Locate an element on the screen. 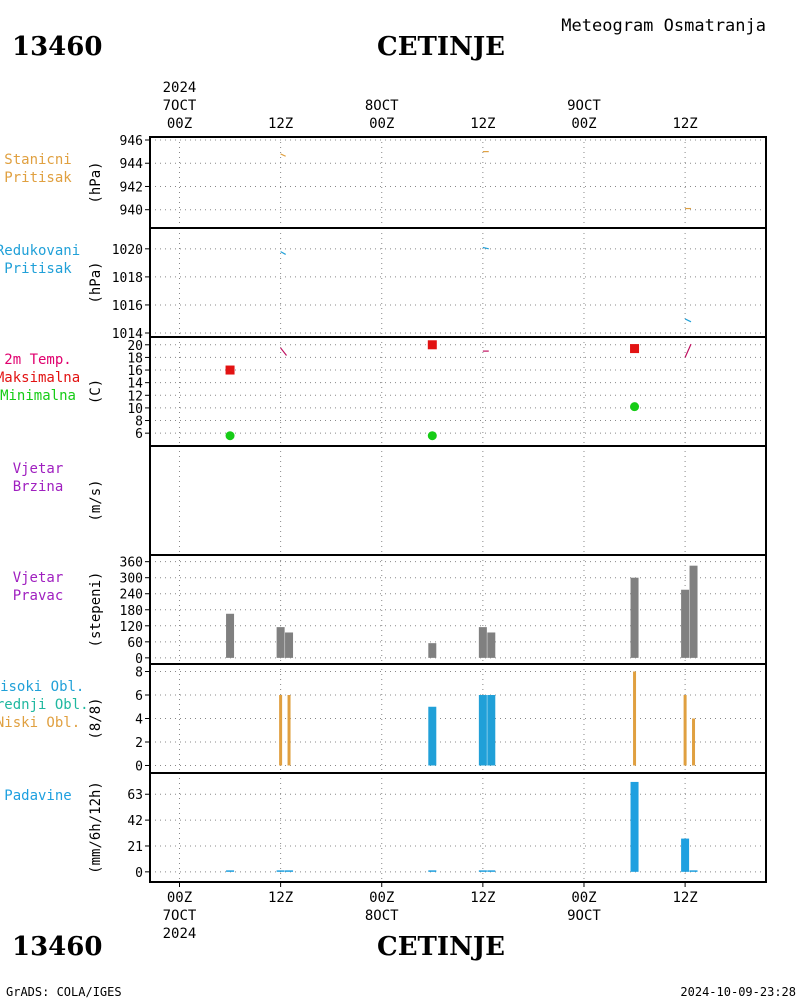 The height and width of the screenshot is (1000, 800). y-tick-label: 4 is located at coordinates (139, 720).